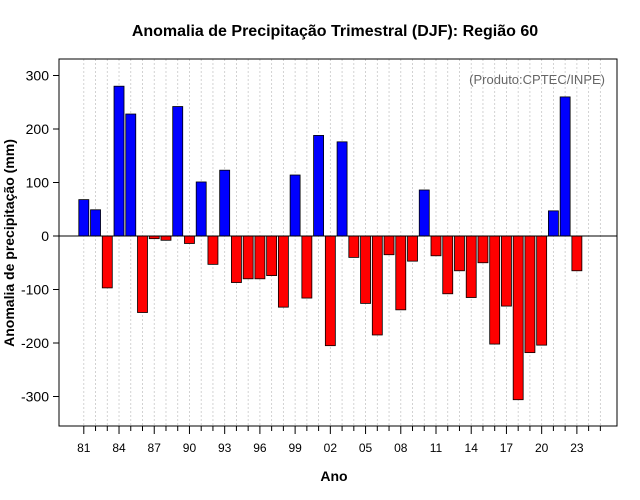 This screenshot has height=500, width=640. Describe the element at coordinates (331, 448) in the screenshot. I see `x-tick-label: 02` at that location.